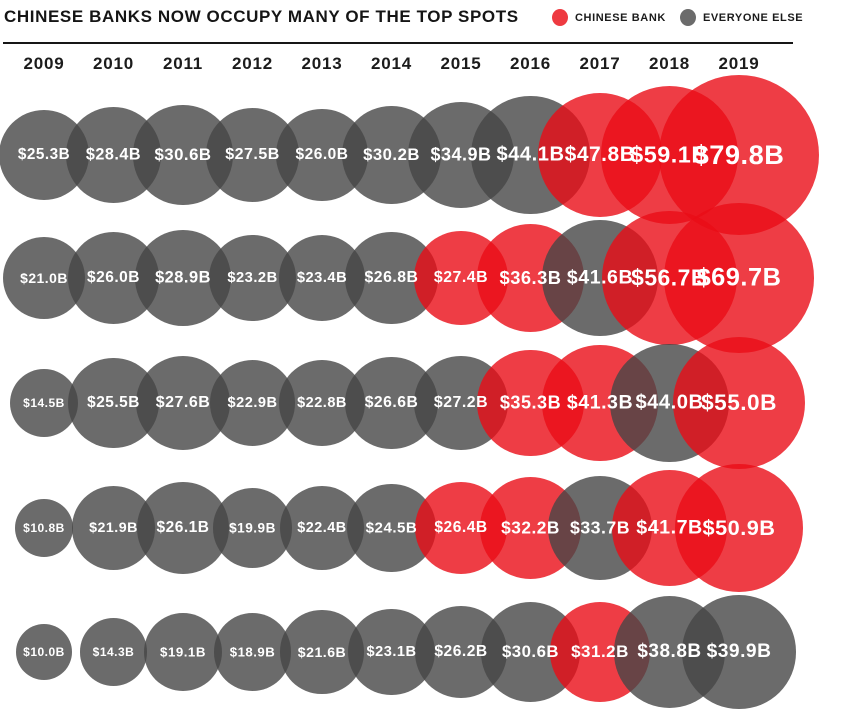 The width and height of the screenshot is (850, 718). Describe the element at coordinates (183, 527) in the screenshot. I see `bubble-value-2011-row4: $26.1B` at that location.